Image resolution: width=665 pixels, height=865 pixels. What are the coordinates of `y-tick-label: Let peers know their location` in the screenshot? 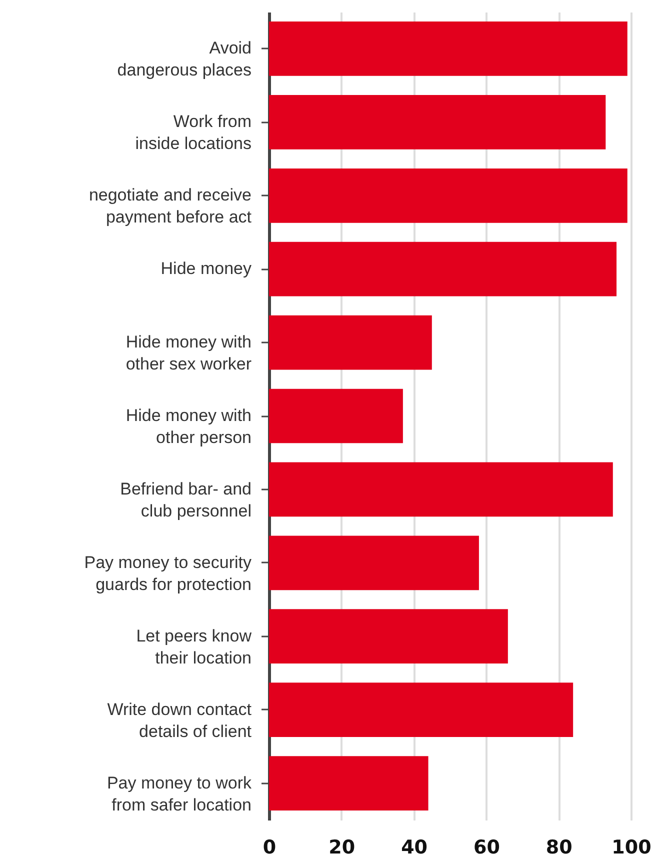 It's located at (194, 647).